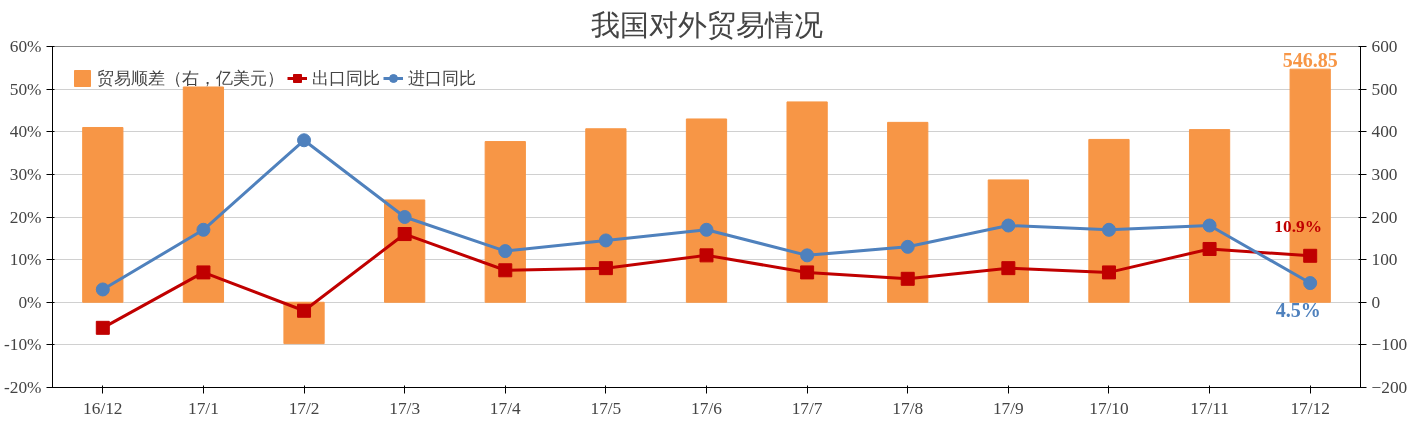  What do you see at coordinates (25, 46) in the screenshot?
I see `y-tick-label: 60%` at bounding box center [25, 46].